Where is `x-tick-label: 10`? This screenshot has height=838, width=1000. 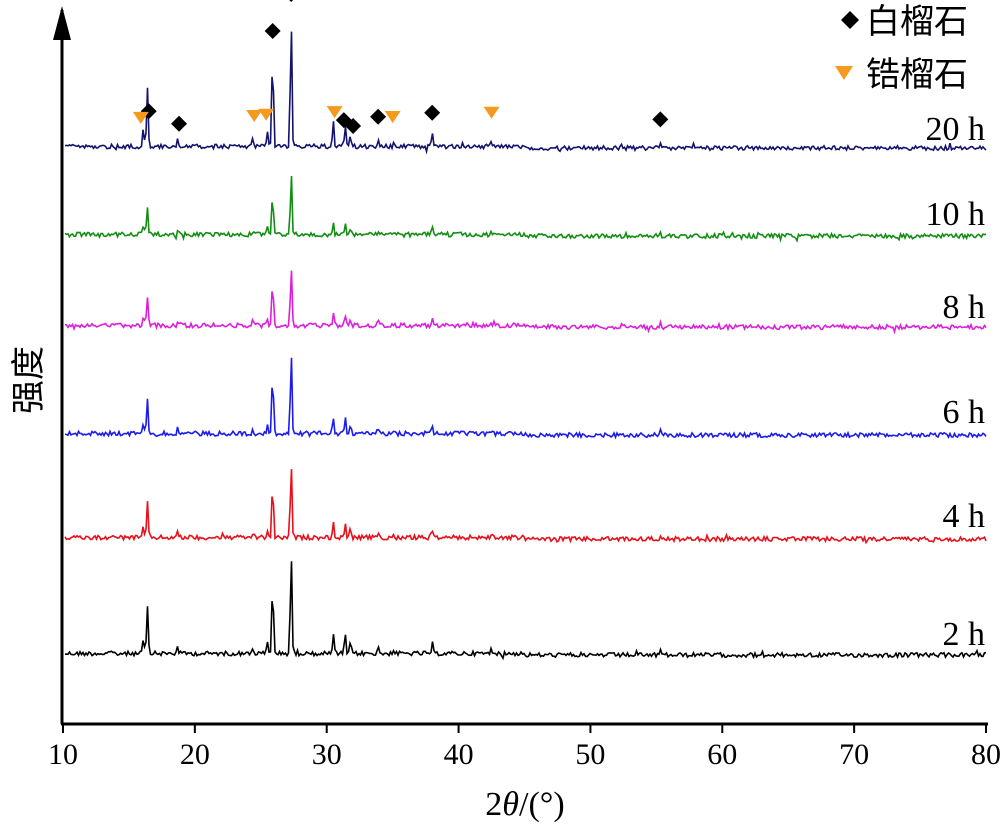 x-tick-label: 10 is located at coordinates (63, 754).